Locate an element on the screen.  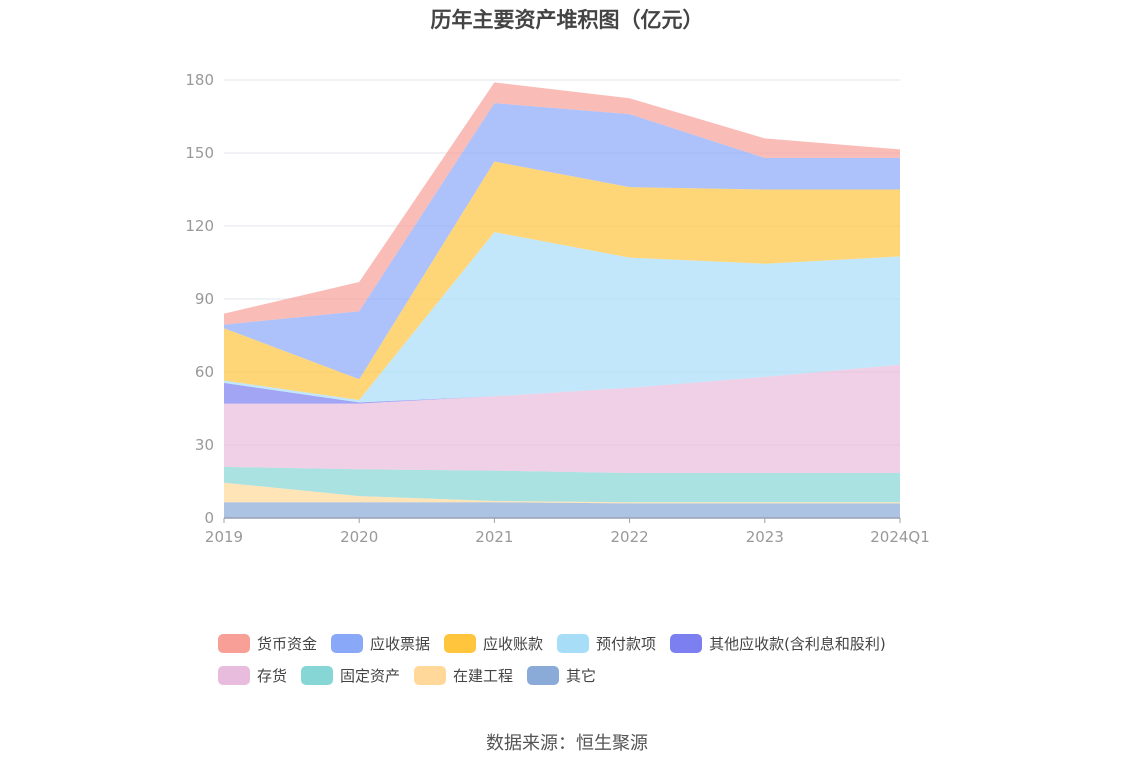
legend-item-0-1: 应收票据 is located at coordinates (380, 643).